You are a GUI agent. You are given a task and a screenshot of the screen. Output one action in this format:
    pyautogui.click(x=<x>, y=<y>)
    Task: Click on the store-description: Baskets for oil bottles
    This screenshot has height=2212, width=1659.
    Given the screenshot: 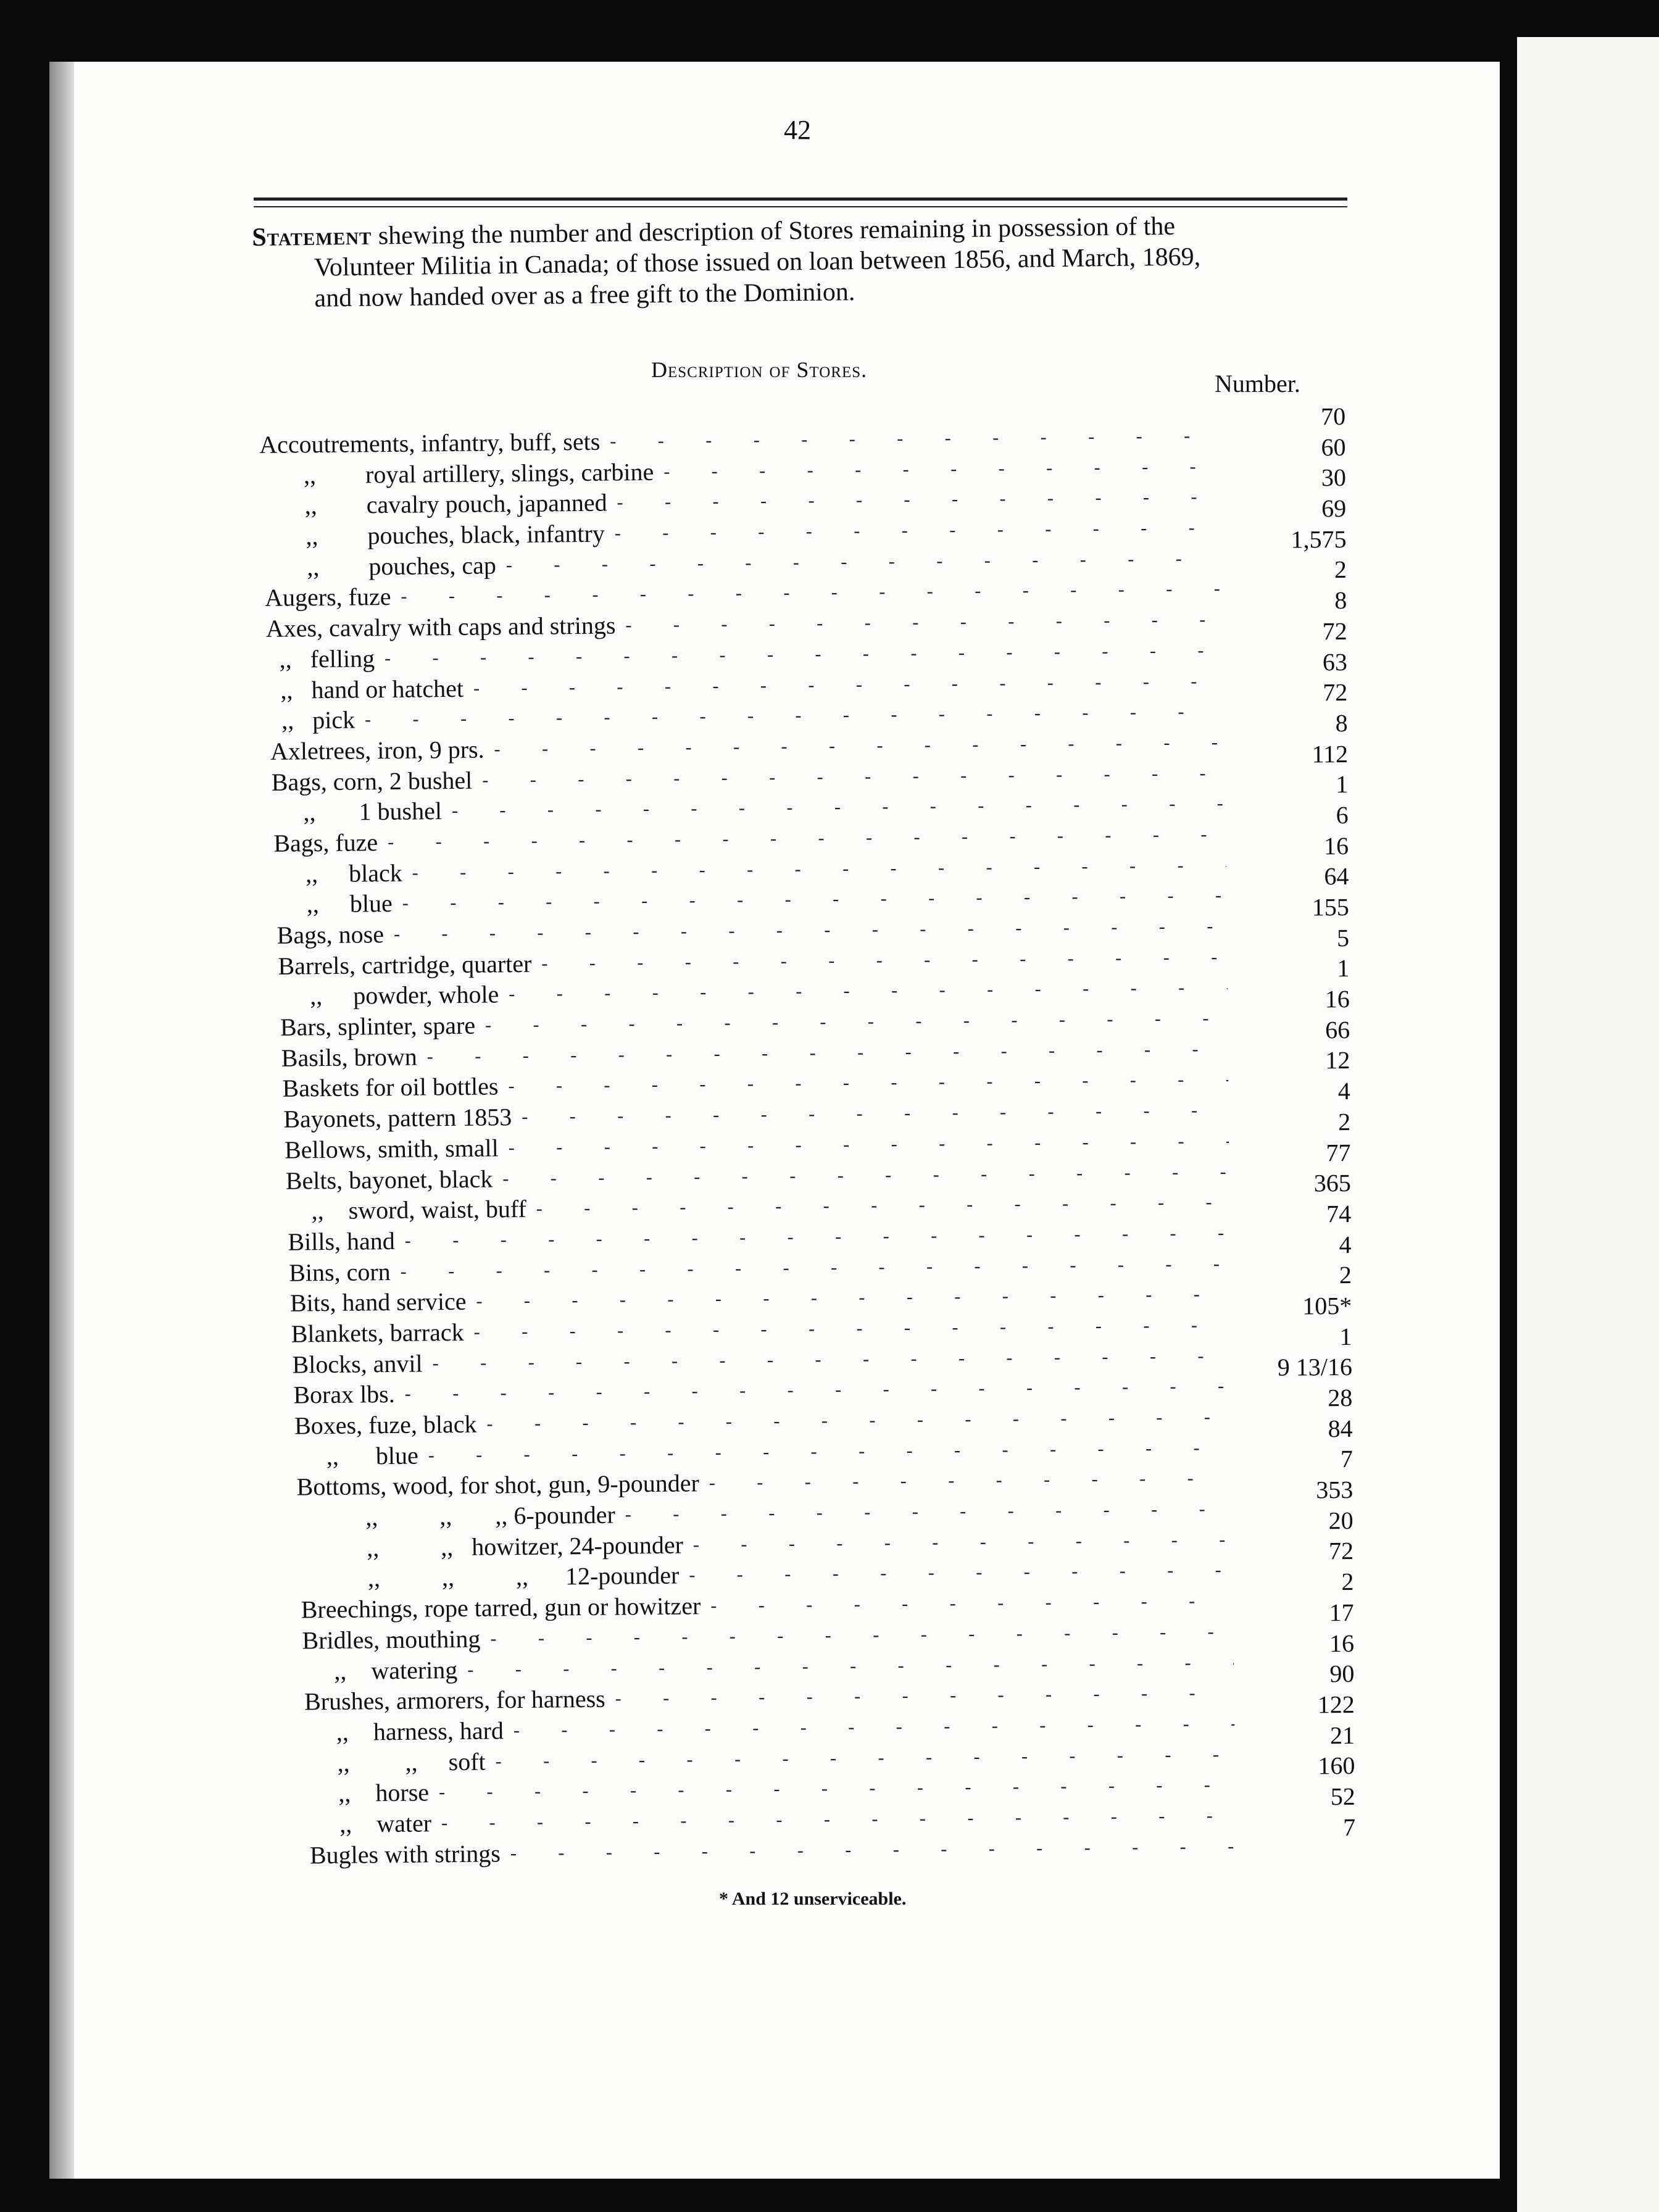 What is the action you would take?
    pyautogui.click(x=390, y=1087)
    